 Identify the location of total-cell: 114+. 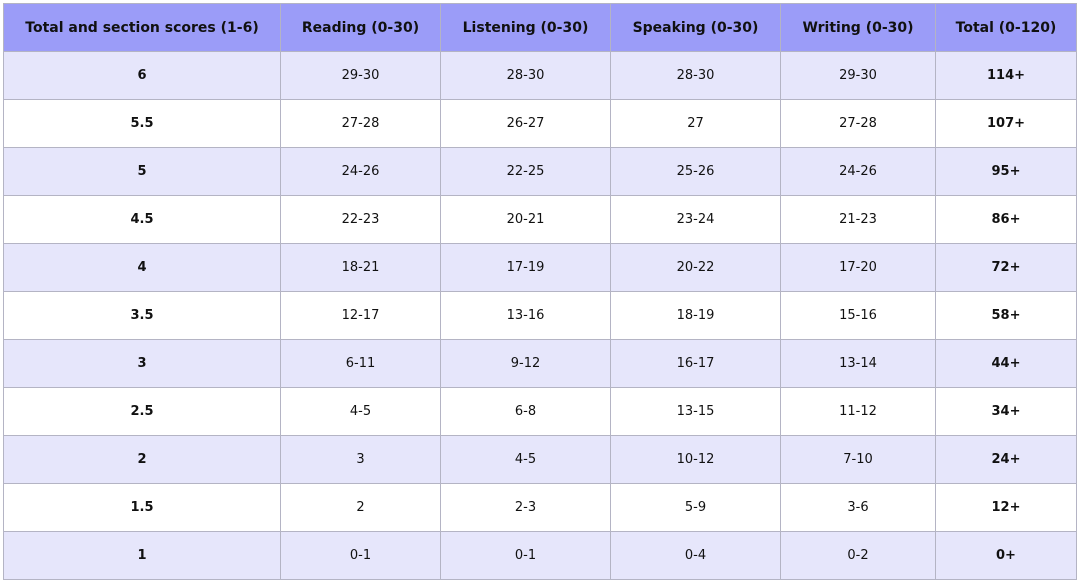
(1006, 75).